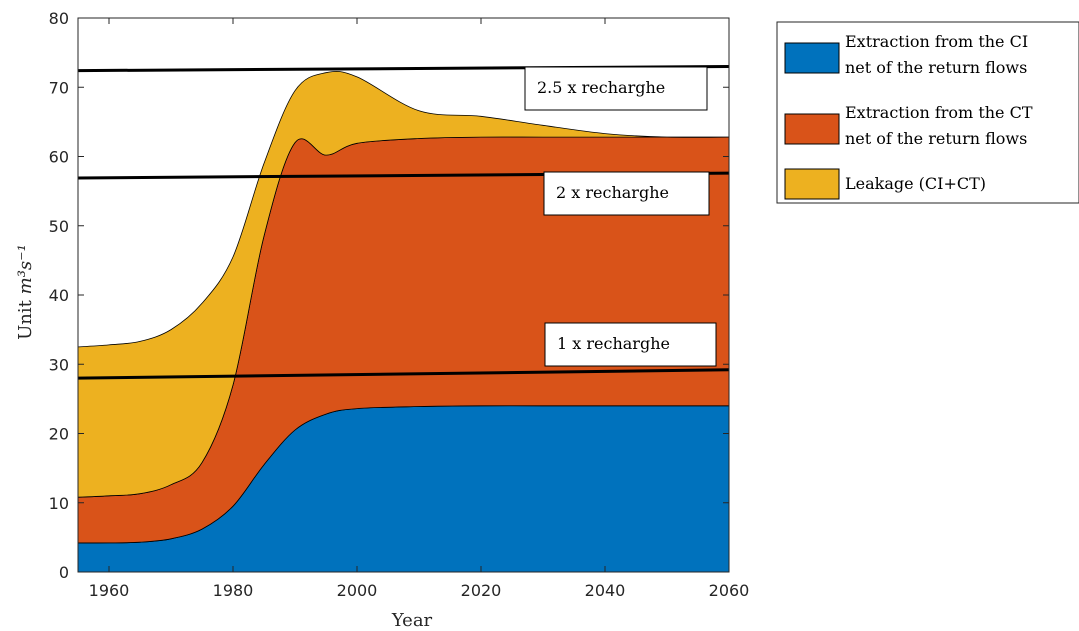 The image size is (1079, 631). I want to click on x-tick-label: 2040, so click(605, 590).